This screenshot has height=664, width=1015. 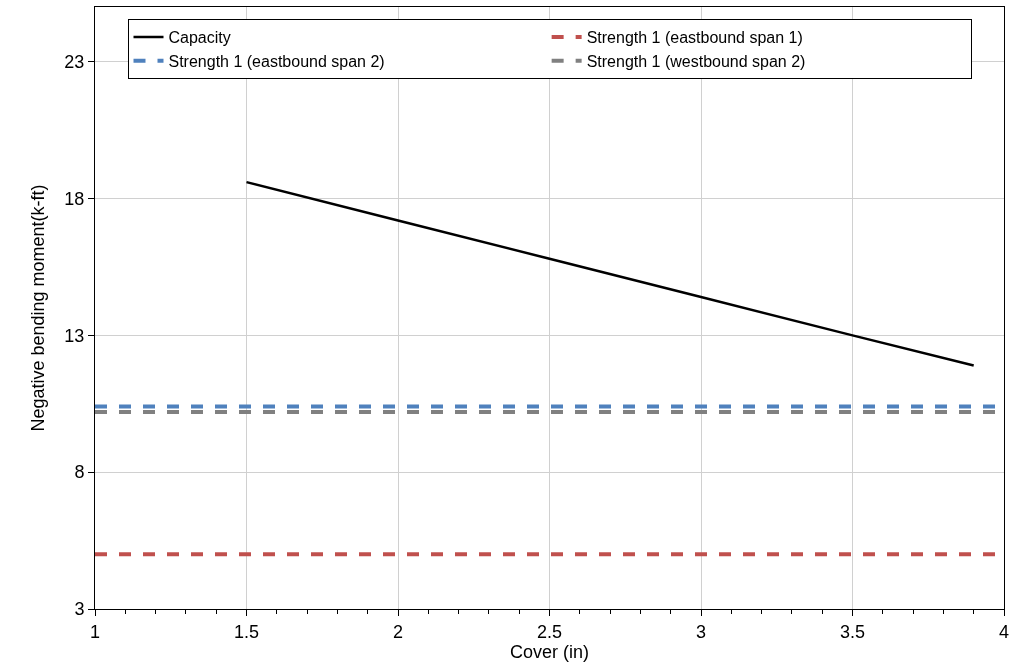 I want to click on legend-label: Capacity, so click(x=199, y=38).